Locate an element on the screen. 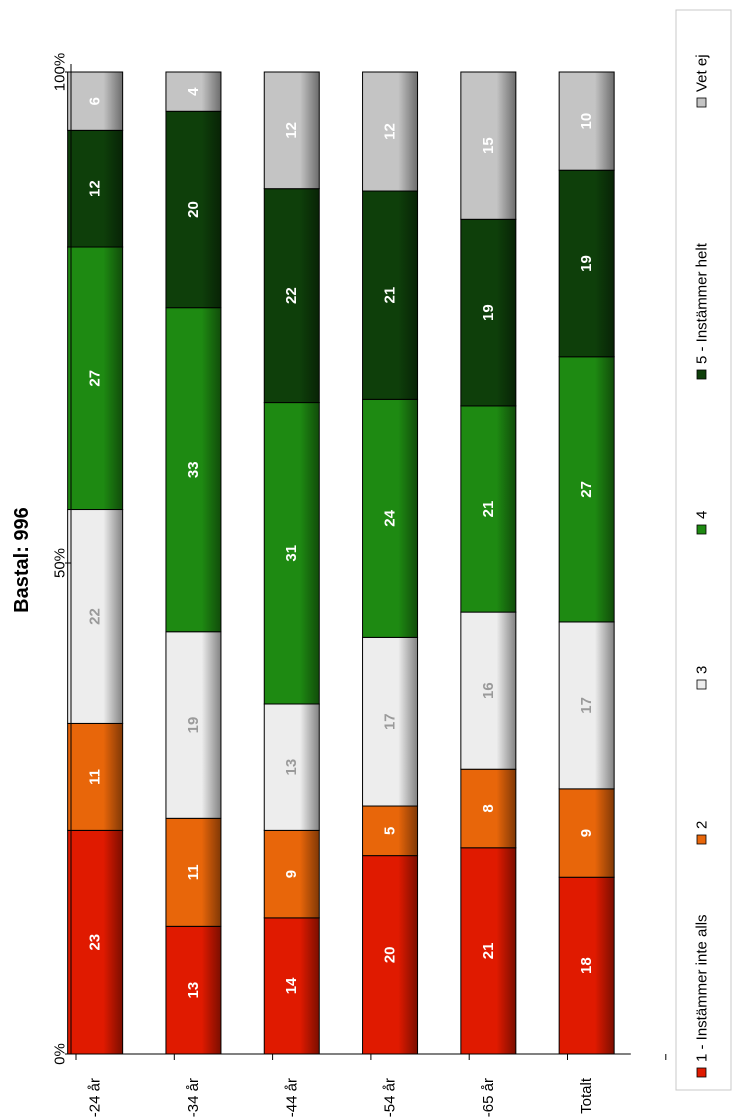 The width and height of the screenshot is (732, 1117). data-label: 16 is located at coordinates (488, 690).